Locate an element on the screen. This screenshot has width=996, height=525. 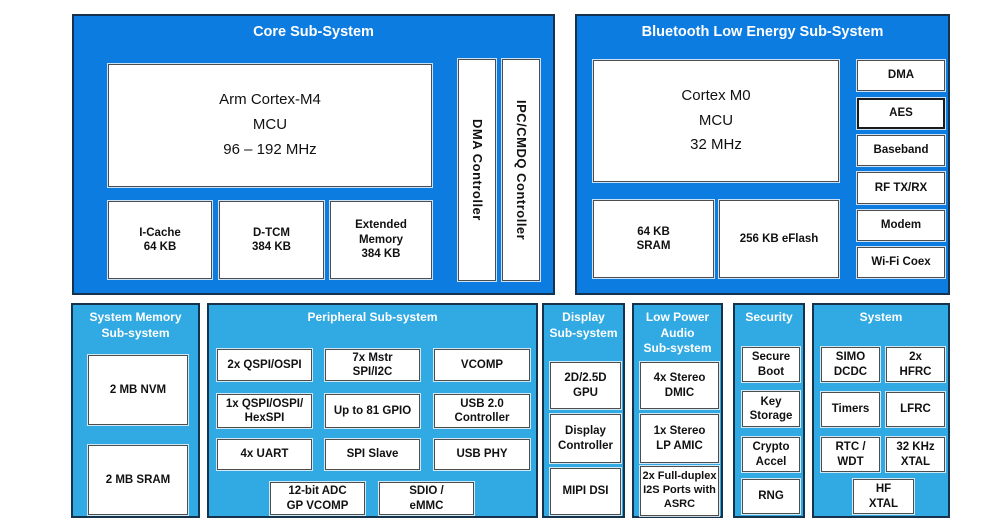
block-rng: RNG is located at coordinates (771, 496).